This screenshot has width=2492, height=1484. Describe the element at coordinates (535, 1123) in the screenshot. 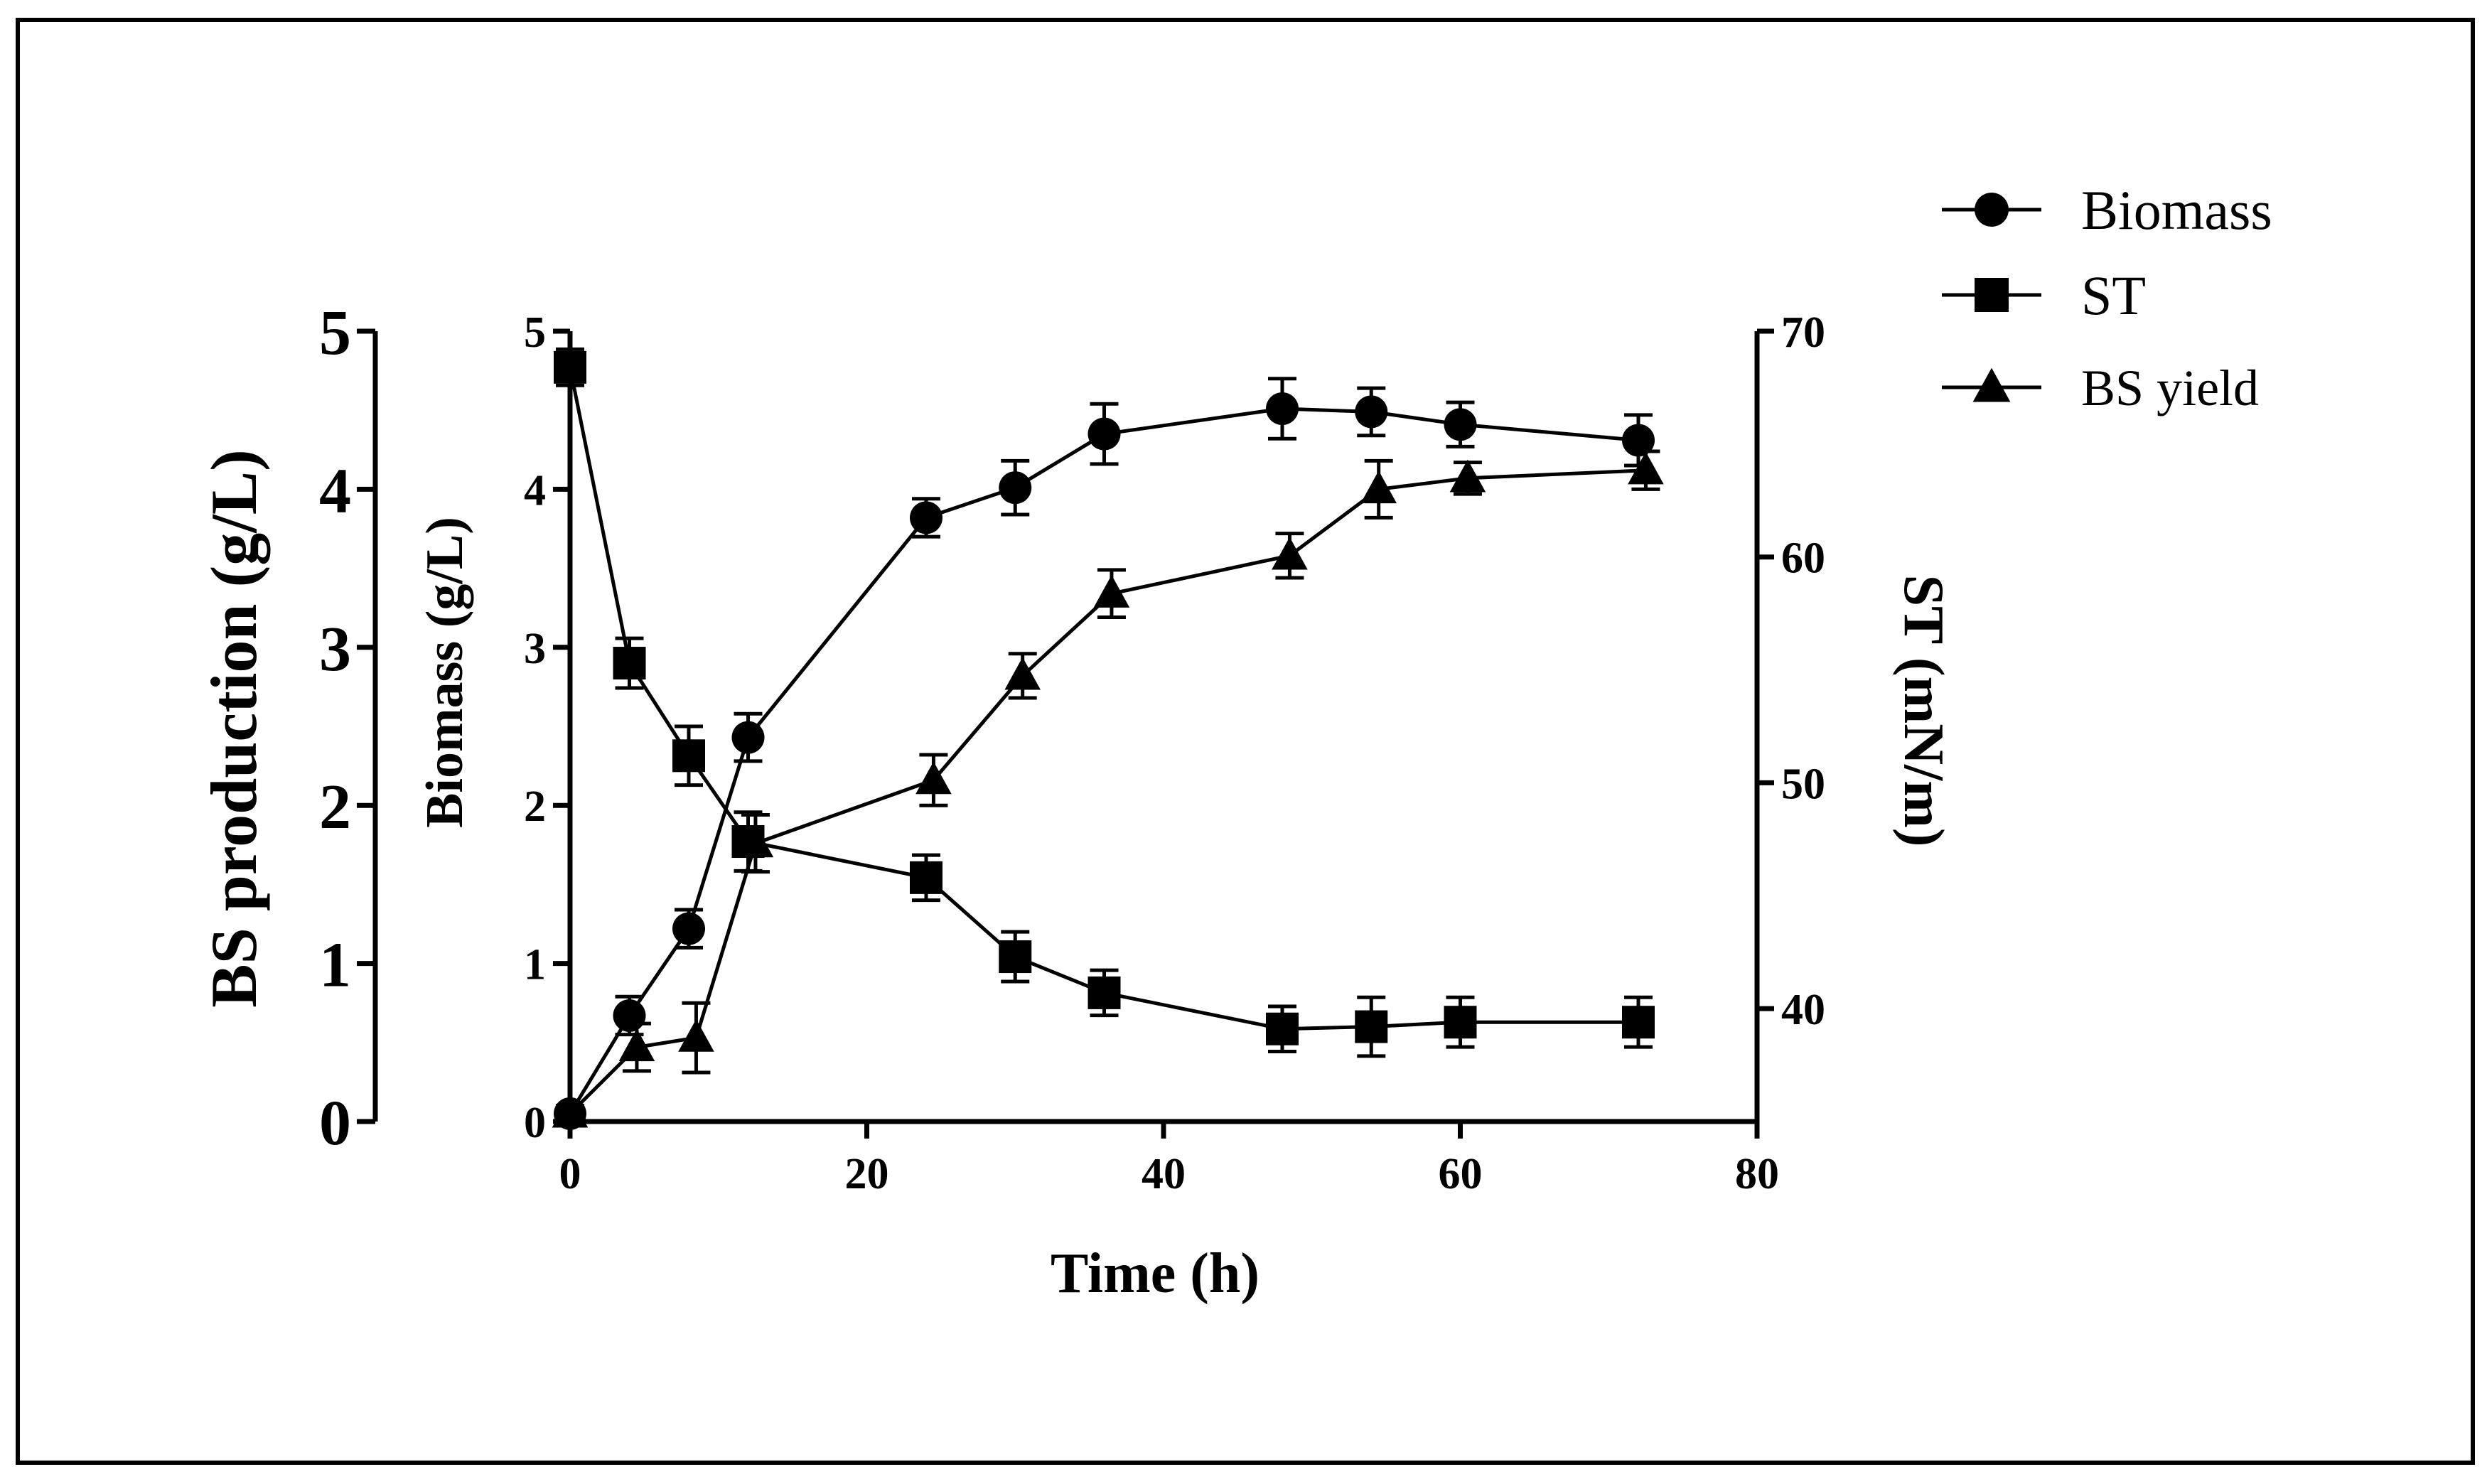

I see `y-tick-label: 0` at that location.